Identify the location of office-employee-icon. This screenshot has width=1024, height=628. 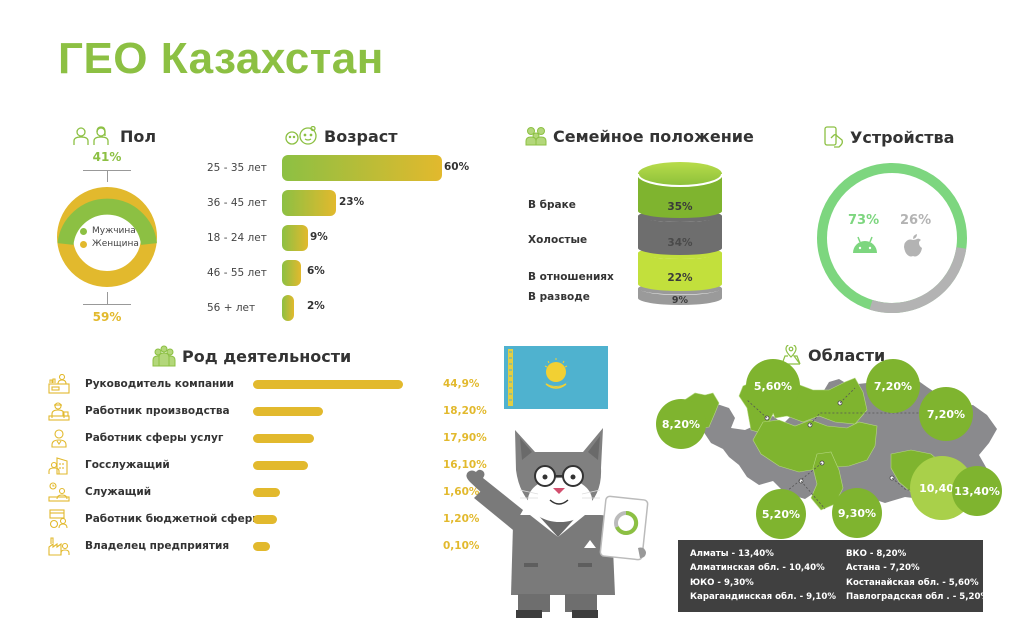
(59, 492).